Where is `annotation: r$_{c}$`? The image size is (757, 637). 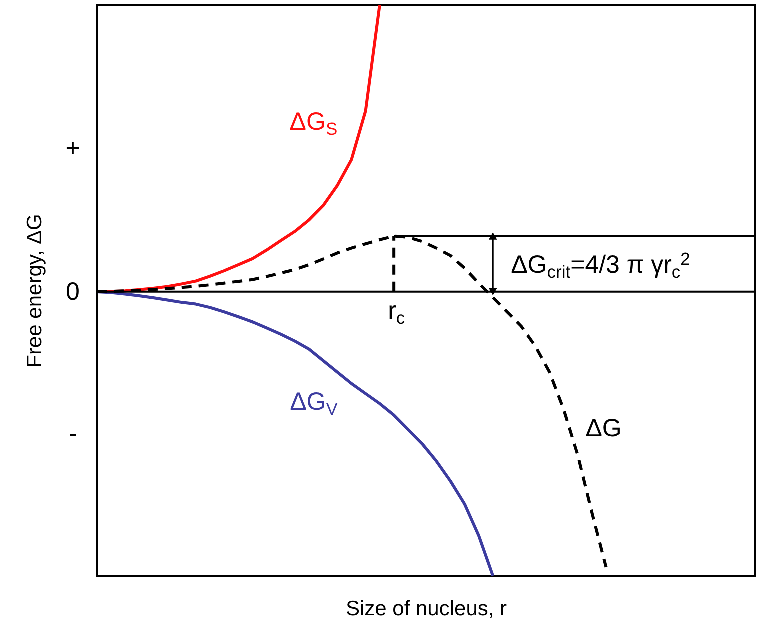 annotation: r$_{c}$ is located at coordinates (397, 312).